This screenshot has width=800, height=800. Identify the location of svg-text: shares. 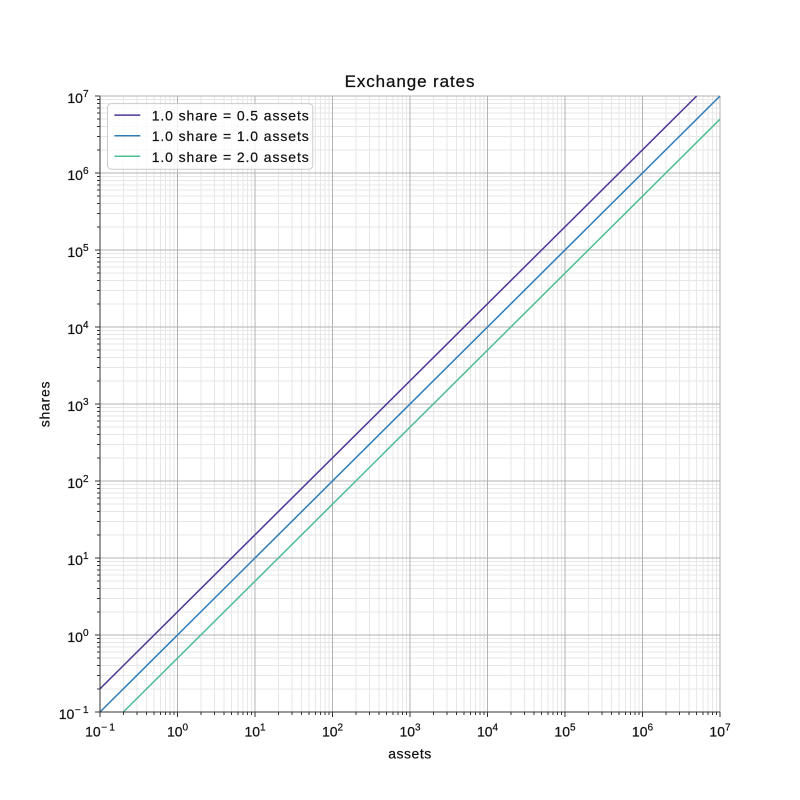
(45, 404).